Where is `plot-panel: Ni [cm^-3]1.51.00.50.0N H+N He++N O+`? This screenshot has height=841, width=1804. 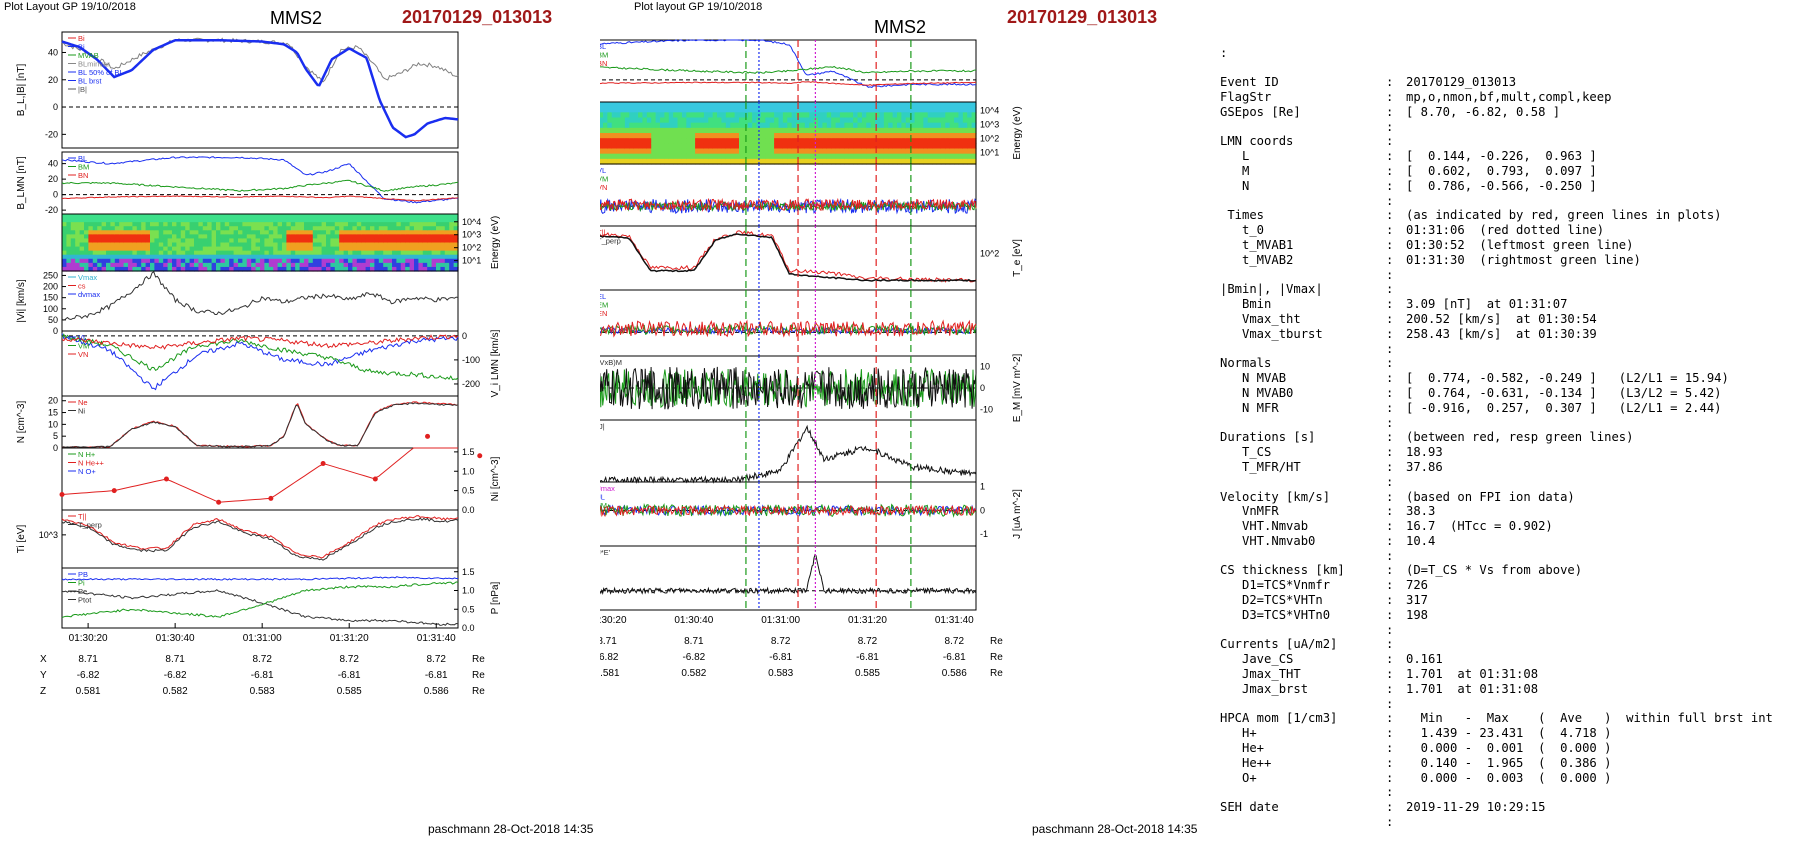
plot-panel: Ni [cm^-3]1.51.00.50.0N H+N He++N O+ is located at coordinates (280, 474).